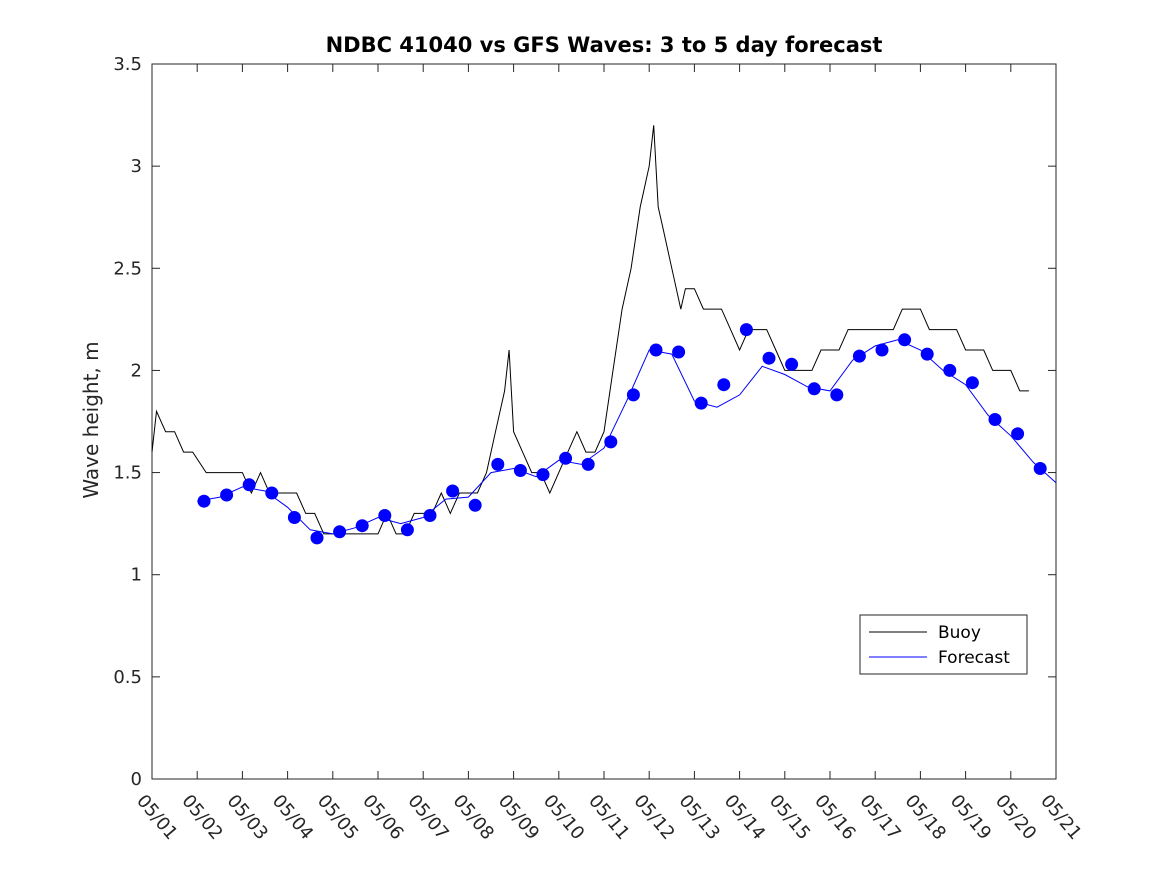 This screenshot has height=875, width=1167. What do you see at coordinates (974, 658) in the screenshot?
I see `legend-forecast-label: Forecast` at bounding box center [974, 658].